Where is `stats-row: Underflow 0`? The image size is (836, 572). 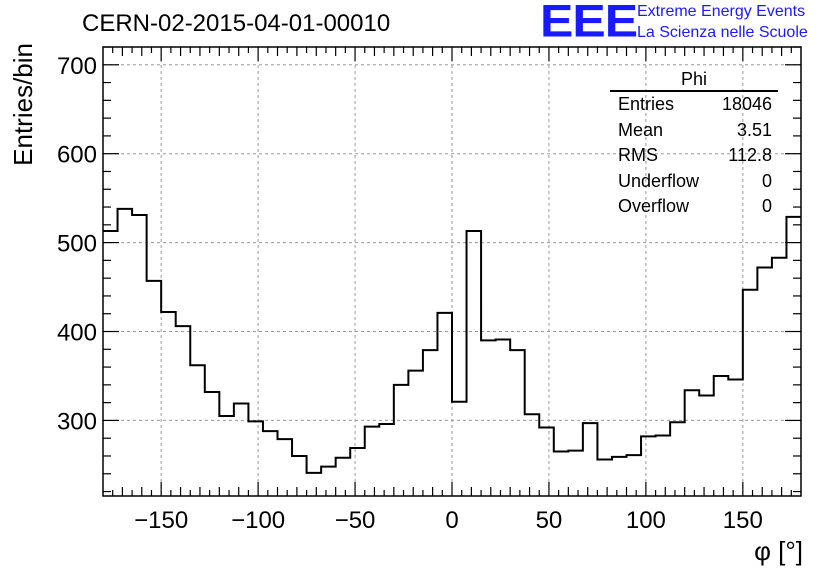
stats-row: Underflow 0 is located at coordinates (694, 182).